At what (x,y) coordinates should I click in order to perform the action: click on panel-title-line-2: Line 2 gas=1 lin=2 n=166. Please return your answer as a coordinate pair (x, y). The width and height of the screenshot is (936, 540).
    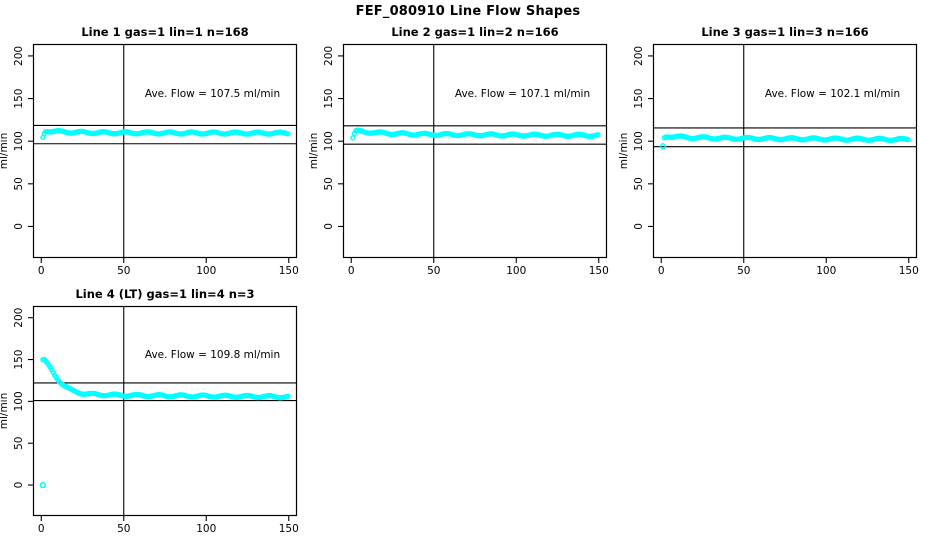
    Looking at the image, I should click on (475, 32).